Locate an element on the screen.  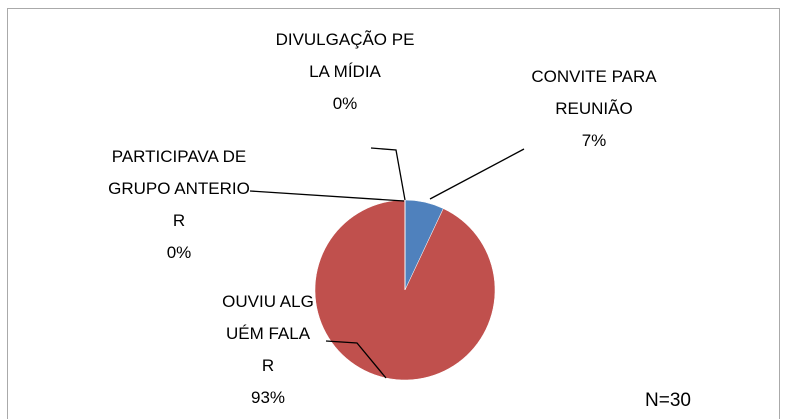
value-label: 93% is located at coordinates (268, 397).